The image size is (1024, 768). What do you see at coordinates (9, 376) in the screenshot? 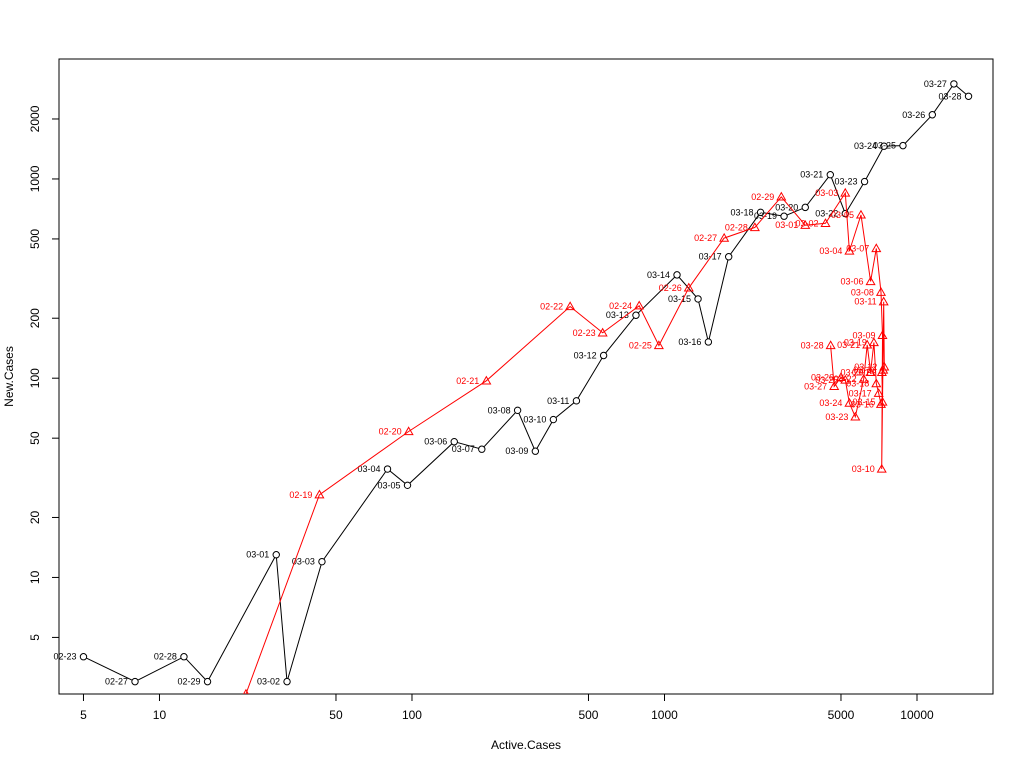
I see `y-axis-label: New.Cases` at bounding box center [9, 376].